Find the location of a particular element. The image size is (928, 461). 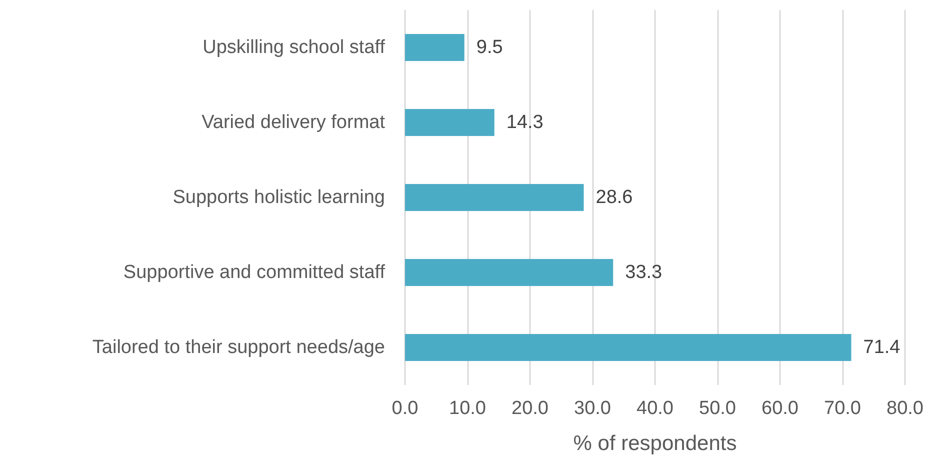

x-tick-label: 50.0 is located at coordinates (717, 408).